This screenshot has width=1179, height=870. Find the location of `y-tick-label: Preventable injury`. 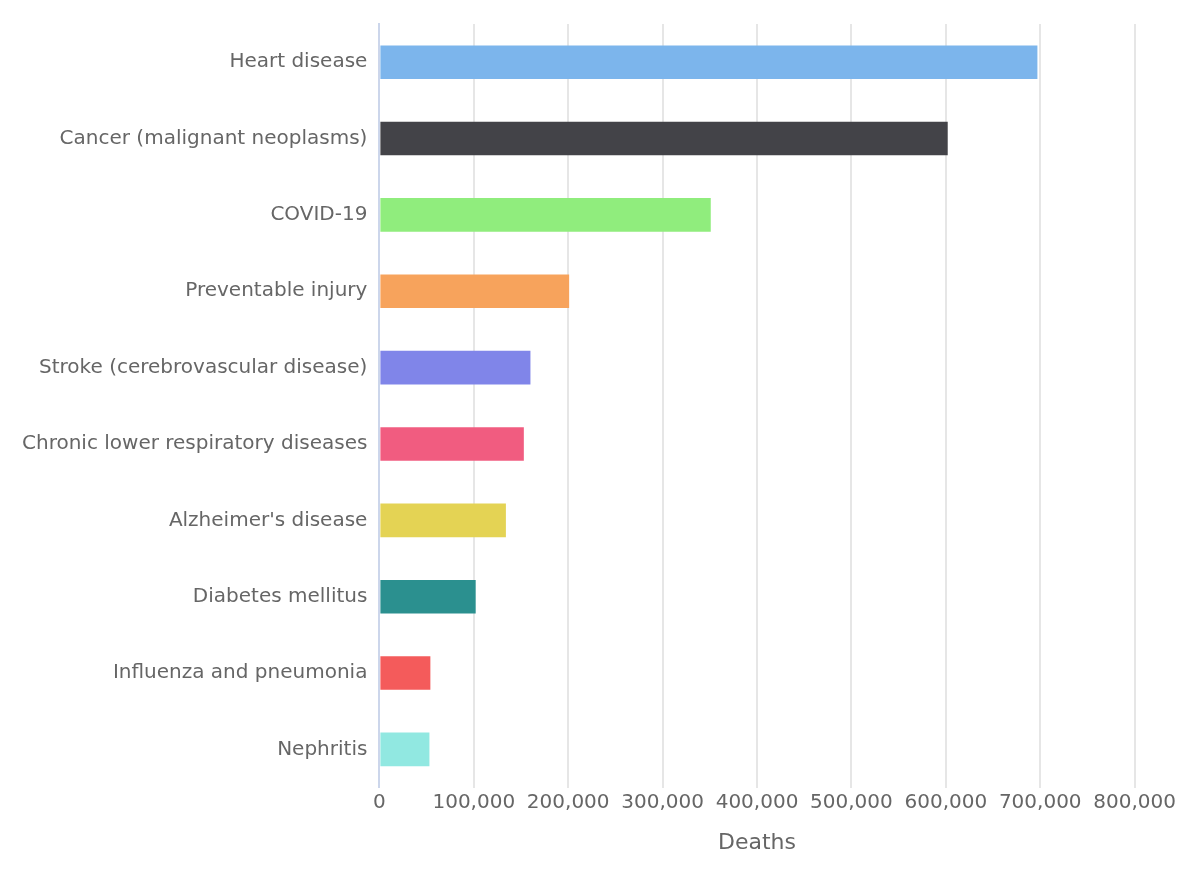

y-tick-label: Preventable injury is located at coordinates (276, 289).